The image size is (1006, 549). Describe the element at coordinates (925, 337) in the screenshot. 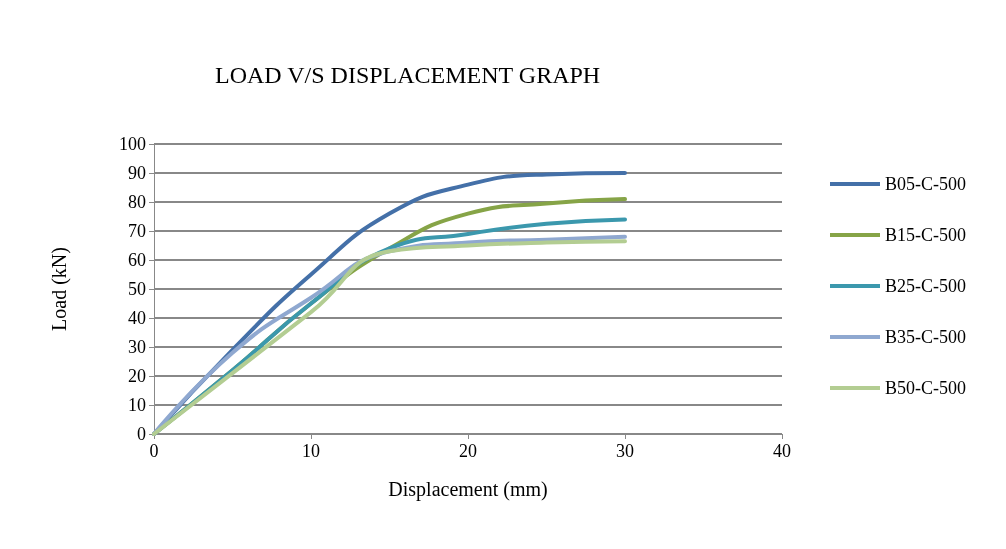

I see `legend-label: B35-C-500` at that location.